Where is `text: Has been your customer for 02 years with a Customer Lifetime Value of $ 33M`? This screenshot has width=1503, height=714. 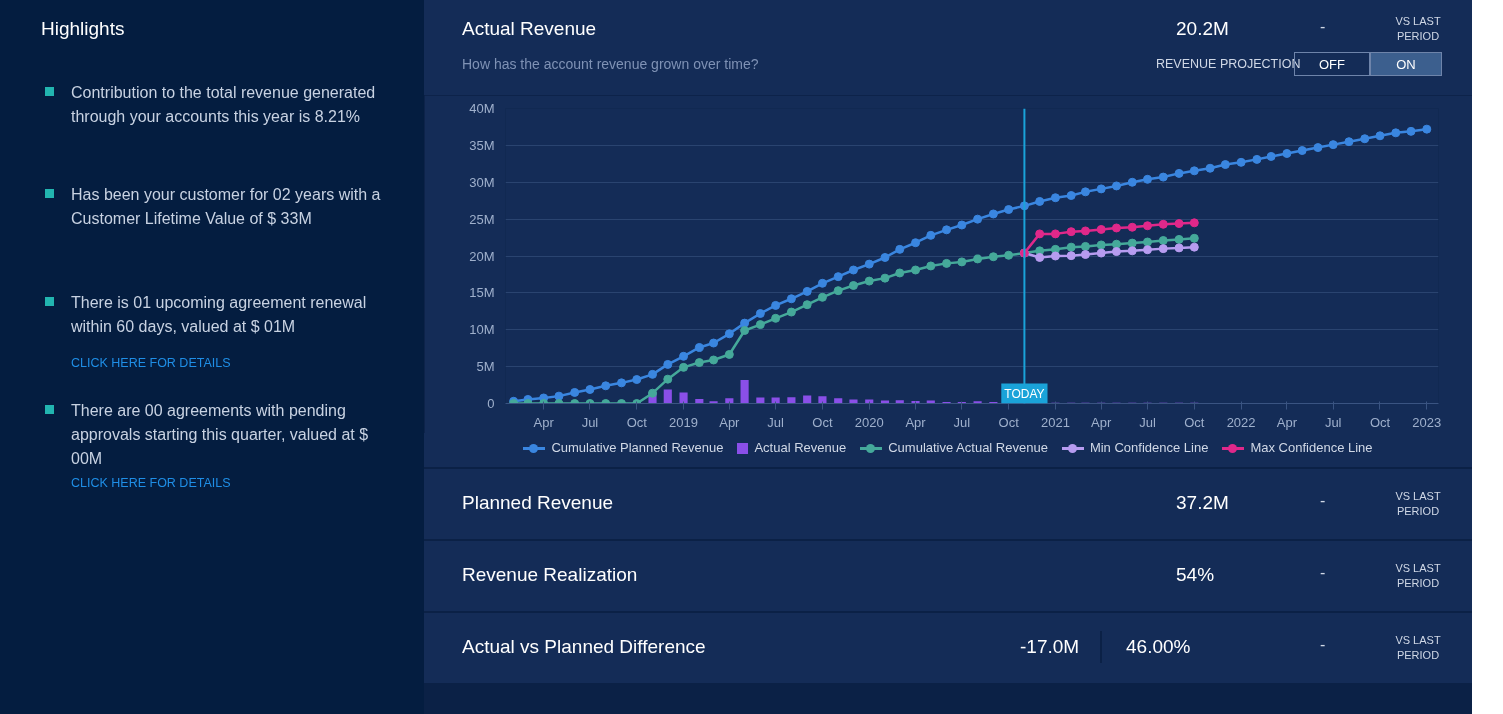
text: Has been your customer for 02 years with a Customer Lifetime Value of $ 33M is located at coordinates (226, 207).